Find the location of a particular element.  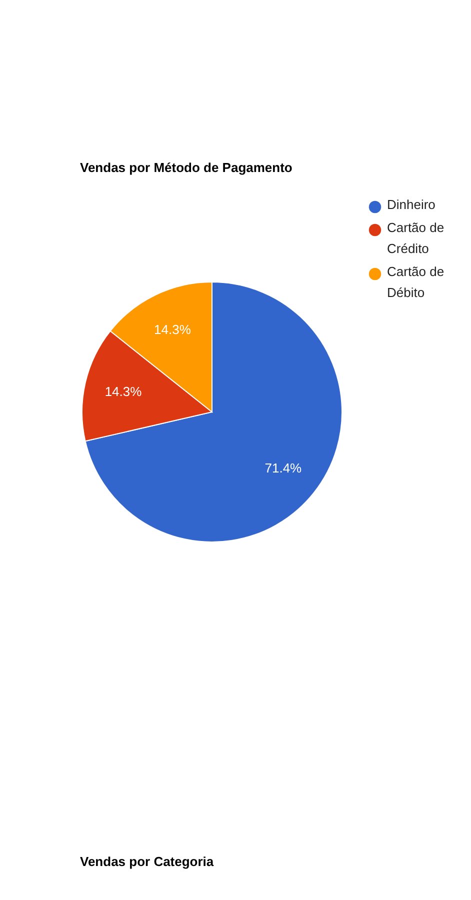

legend-label: Cartão de Crédito is located at coordinates (415, 238).